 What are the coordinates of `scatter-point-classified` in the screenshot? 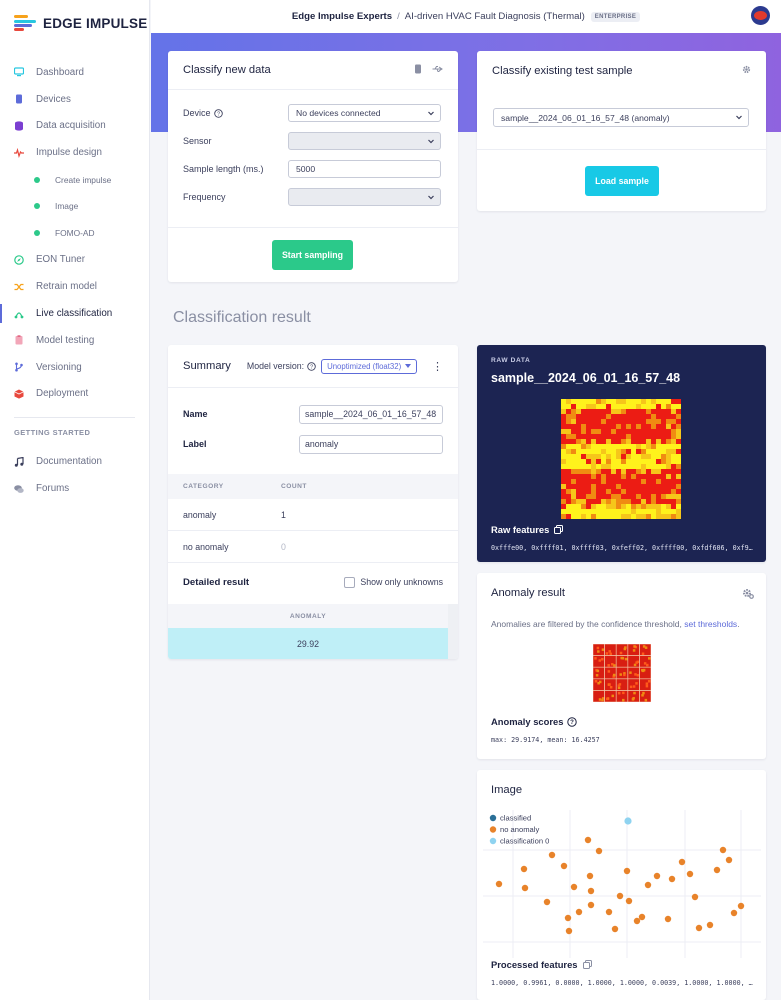 It's located at (628, 821).